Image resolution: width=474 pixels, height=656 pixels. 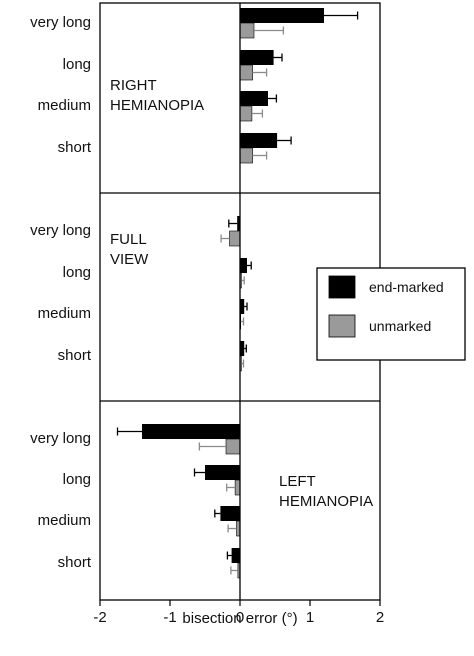 I want to click on legend-label: unmarked, so click(x=400, y=326).